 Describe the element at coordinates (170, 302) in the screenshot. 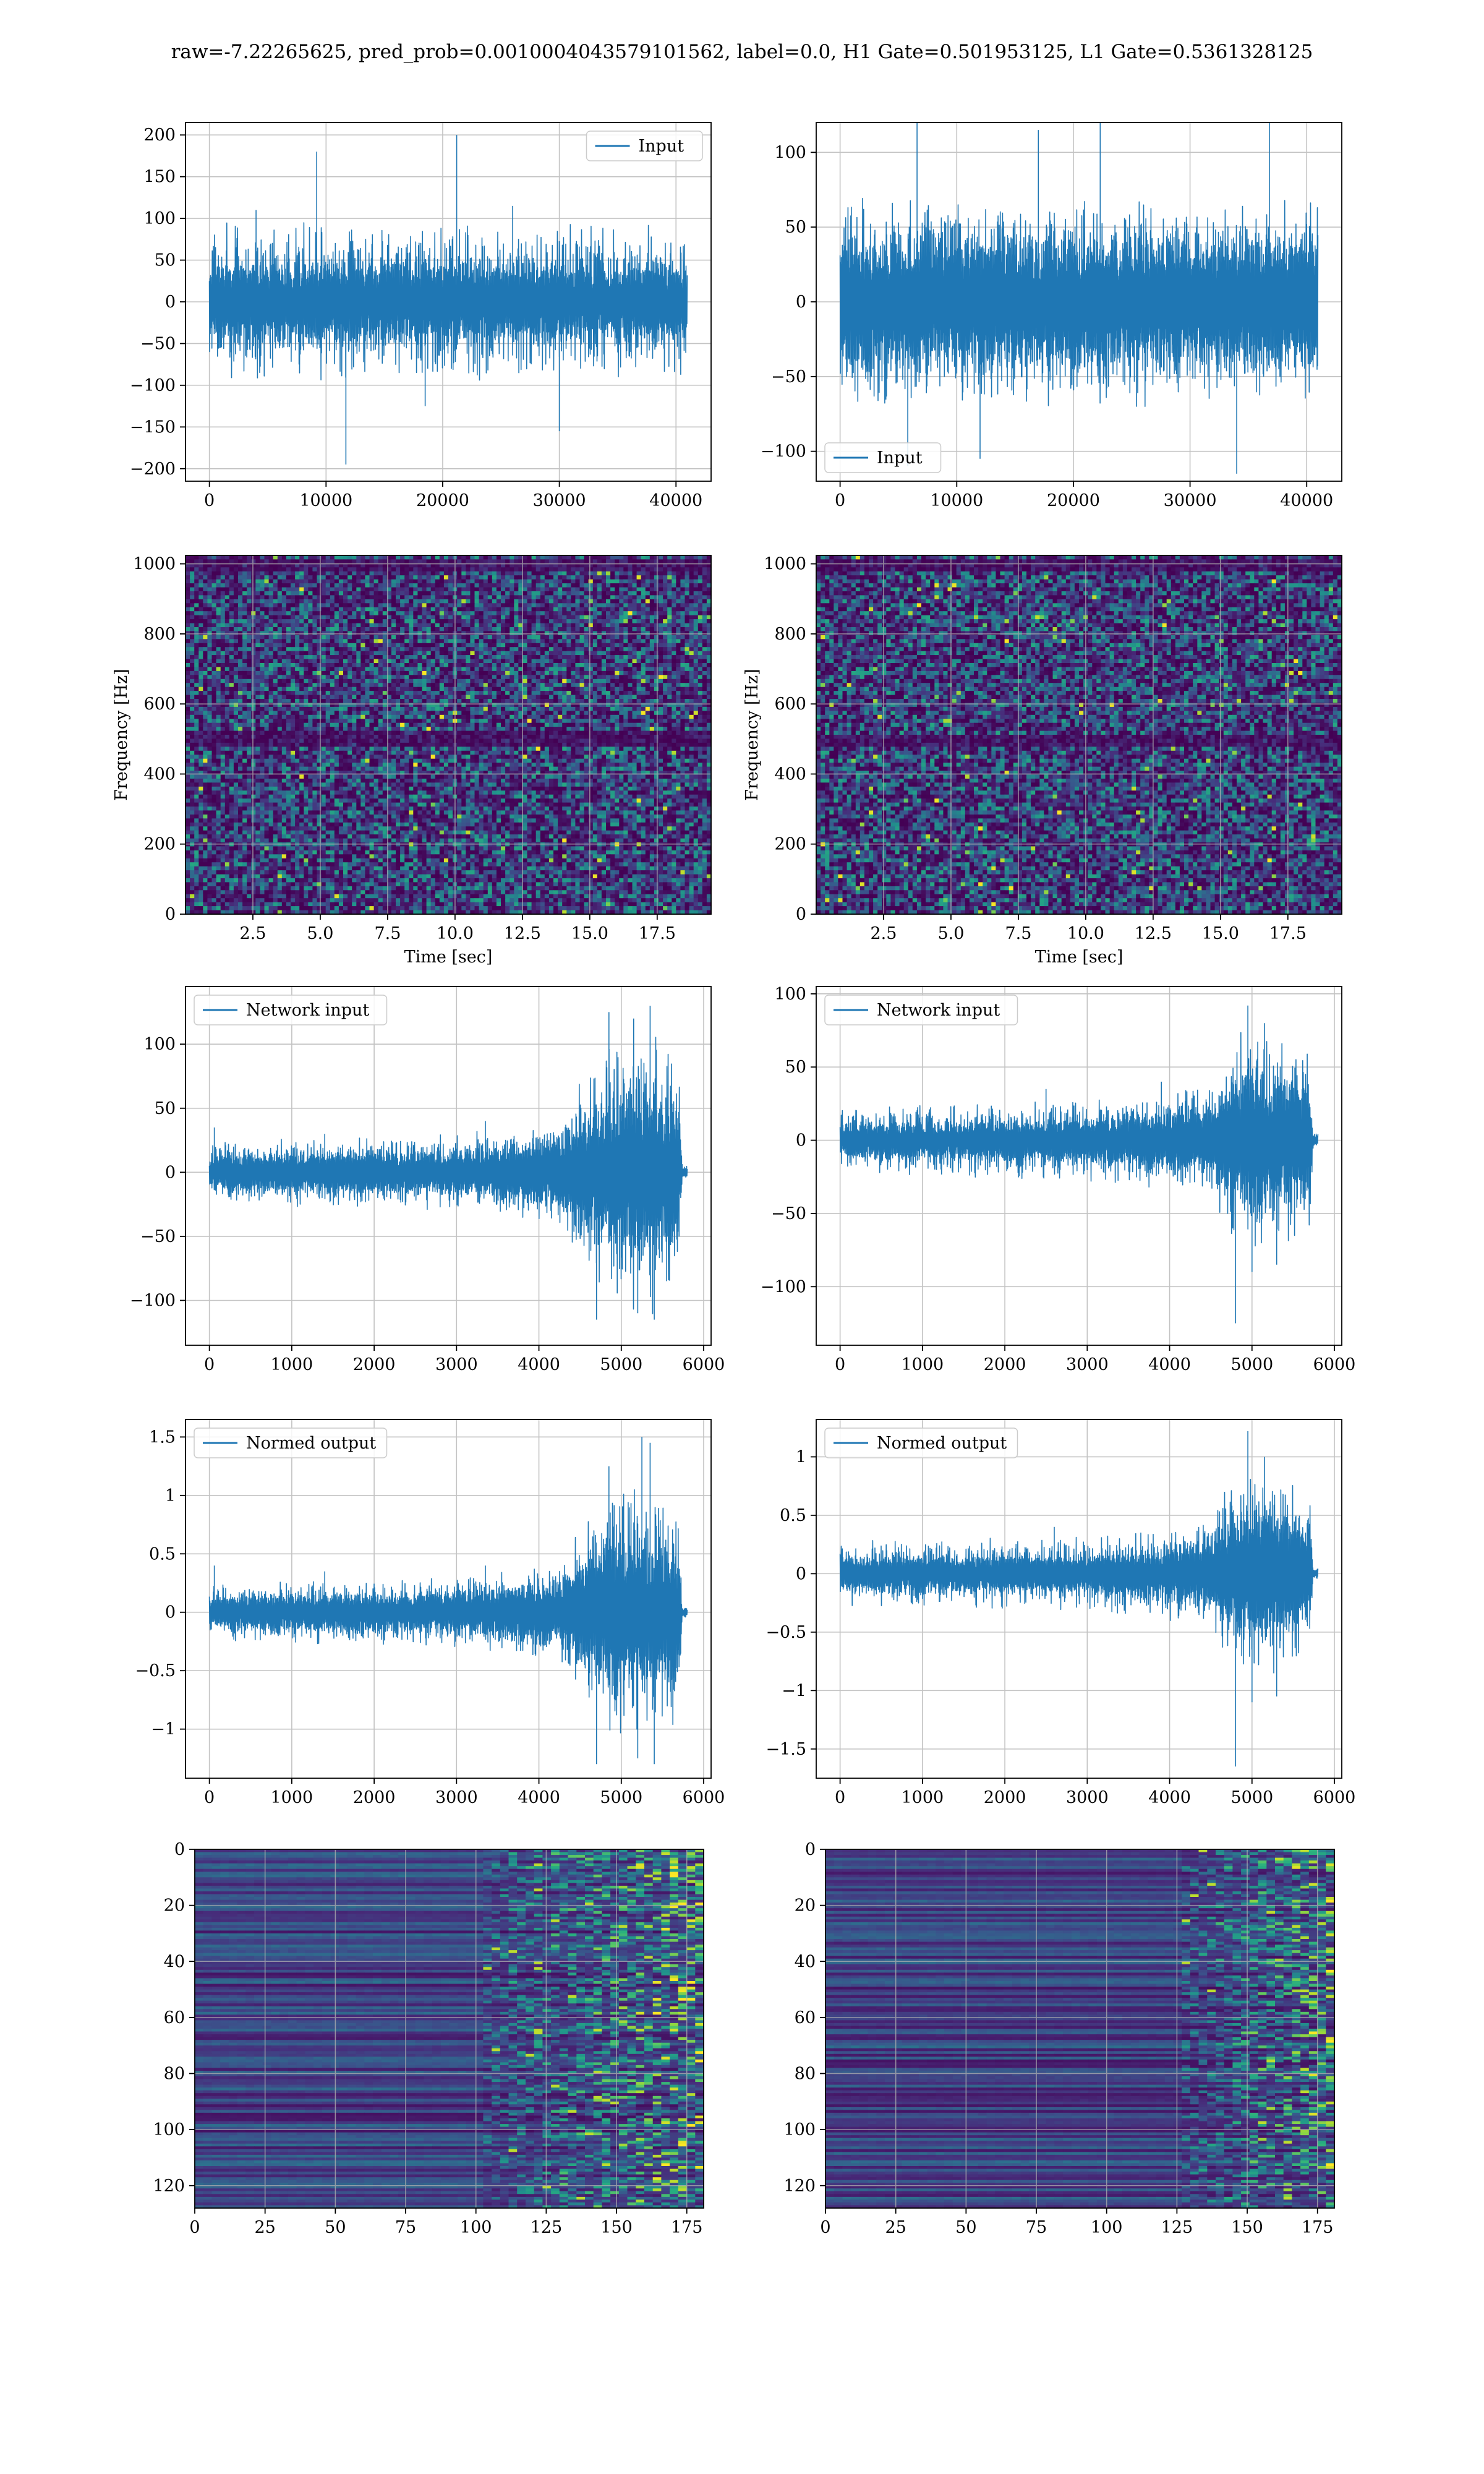

I see `chart-0-ytick-label-4: 0` at that location.